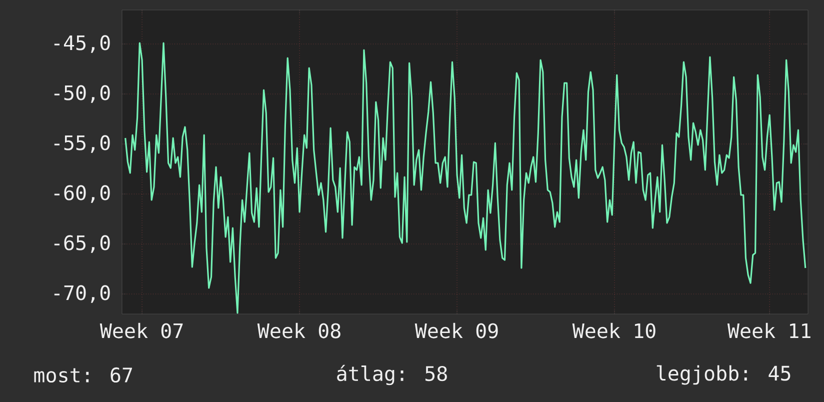  What do you see at coordinates (82, 294) in the screenshot?
I see `y-tick-label: -70,0` at bounding box center [82, 294].